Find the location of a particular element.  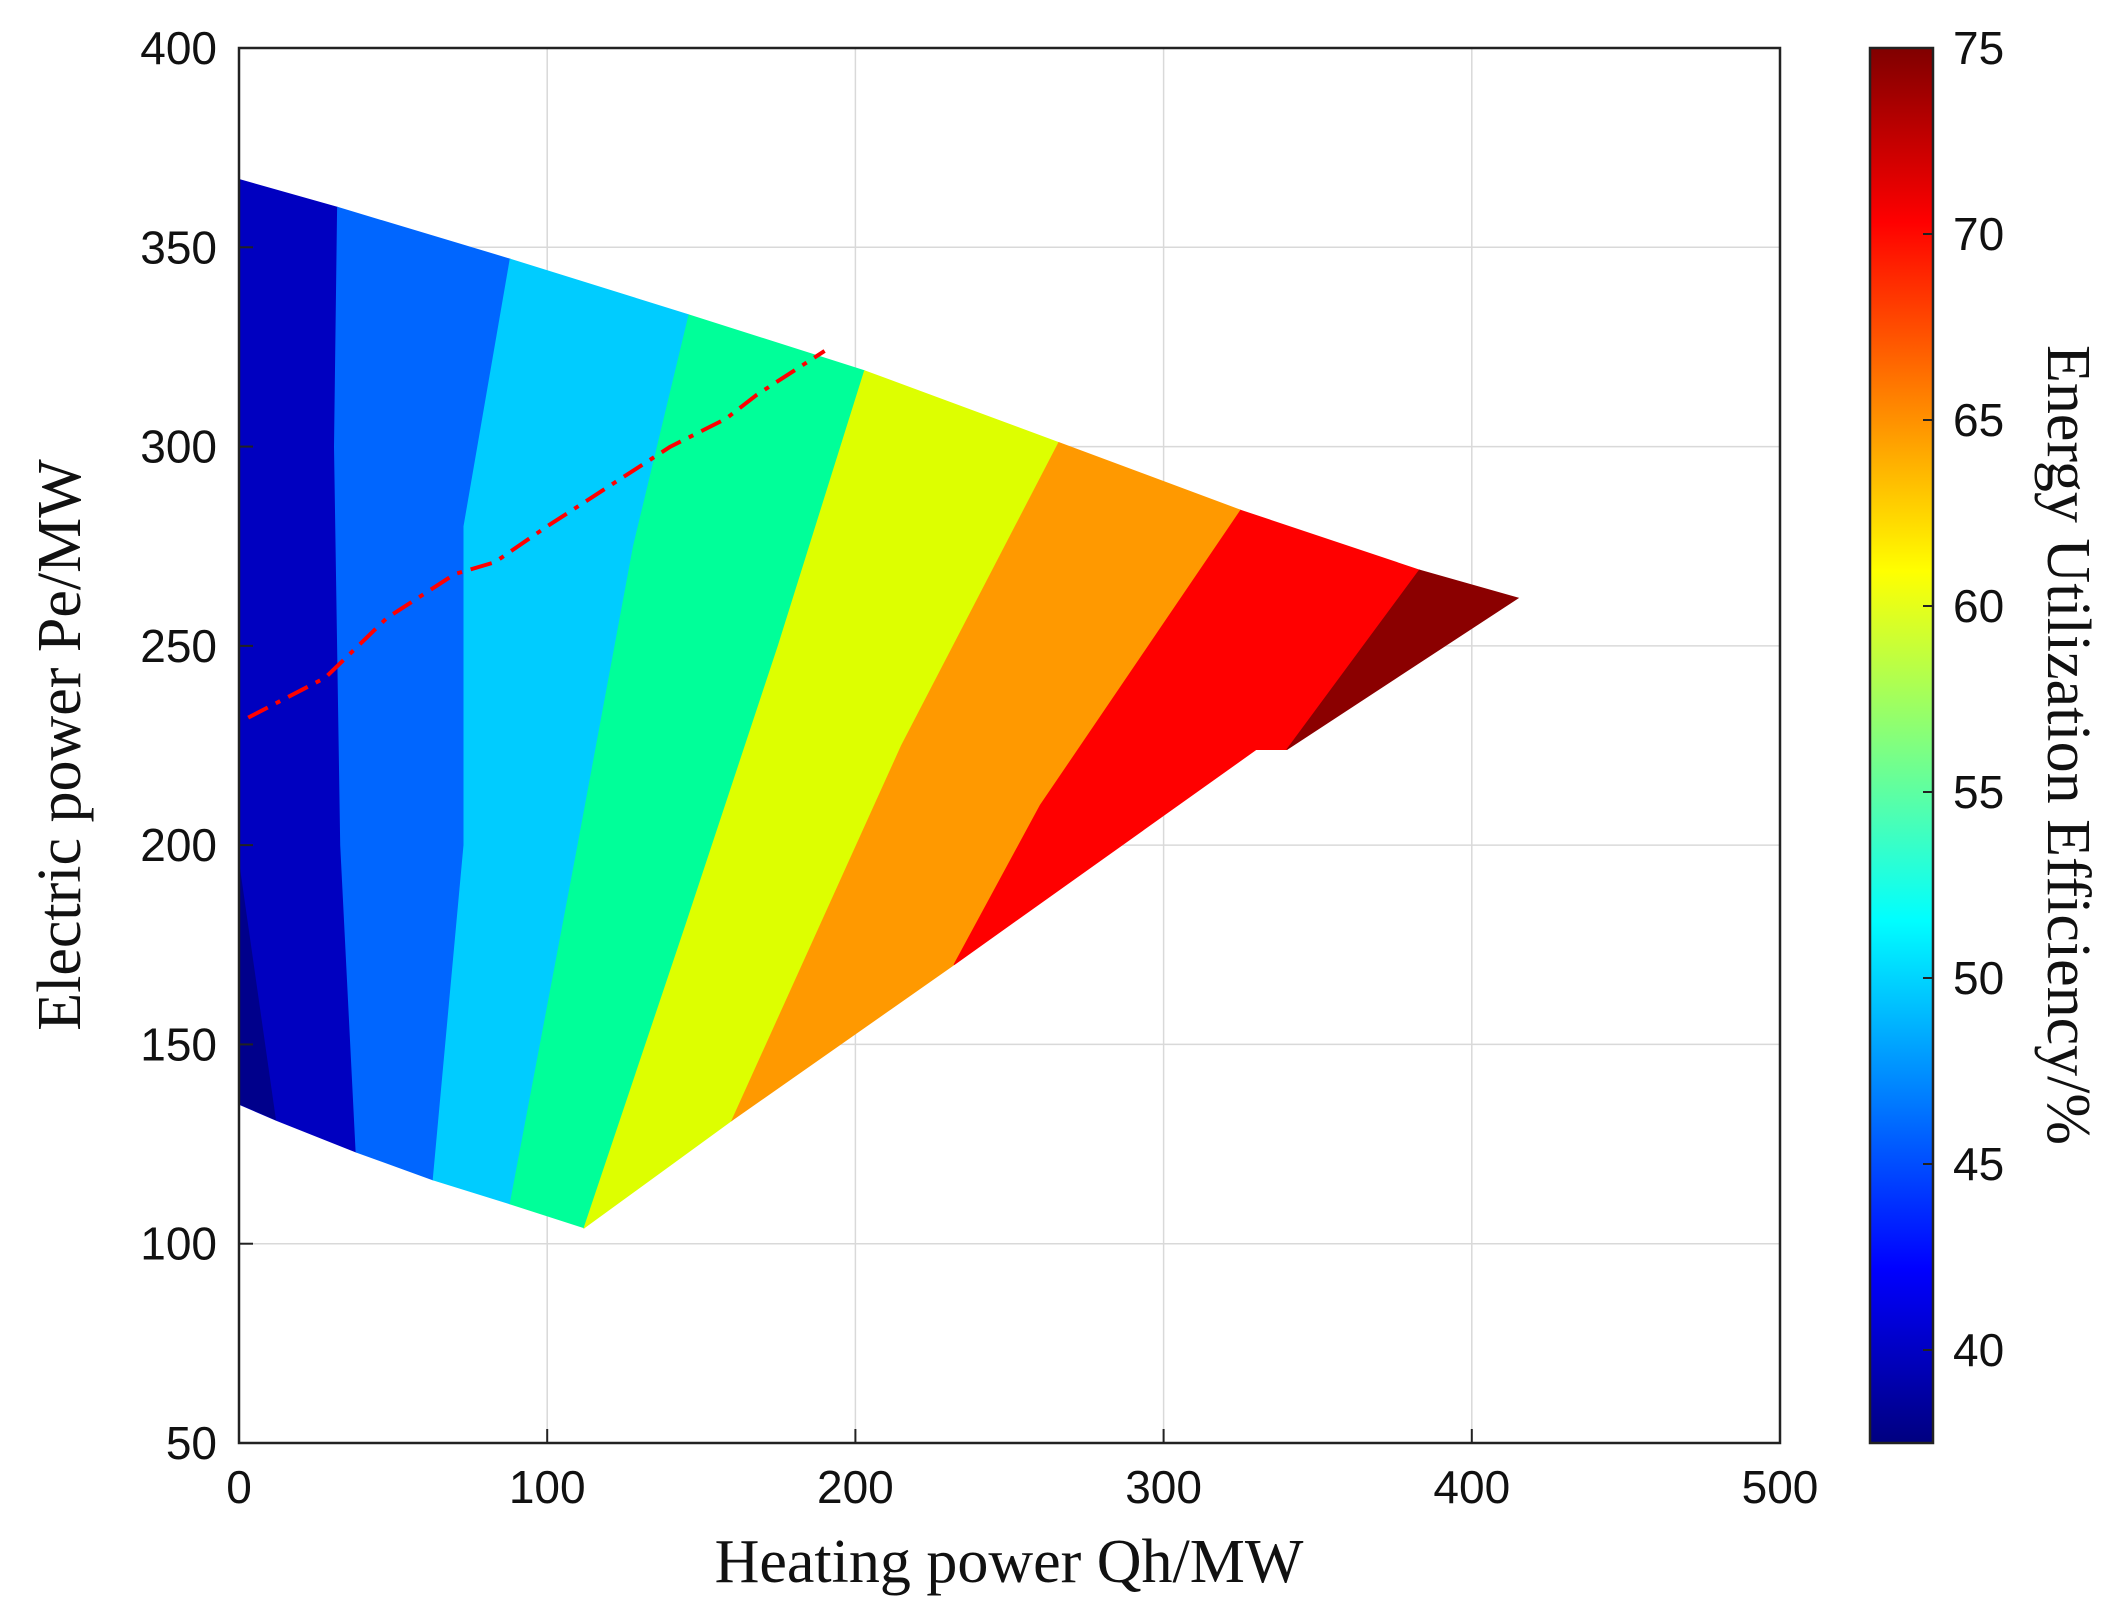

x-axis-title: Heating power Qh/MW is located at coordinates (1009, 1562).